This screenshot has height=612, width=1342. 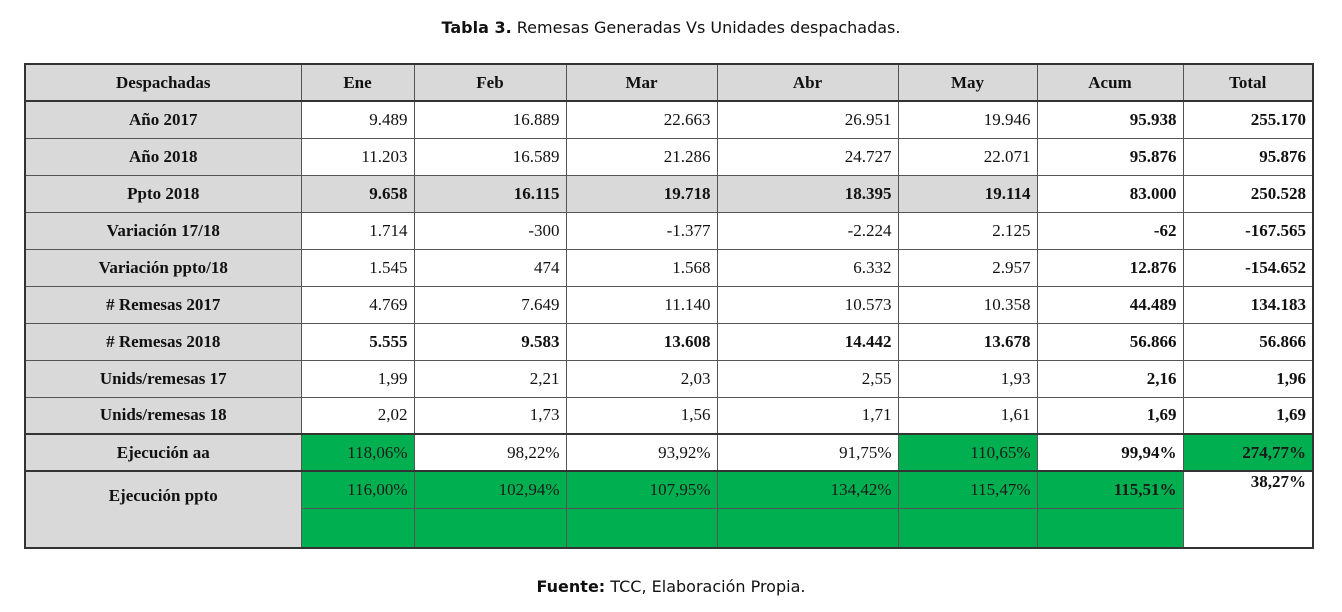 I want to click on row-label: Variación 17/18, so click(x=163, y=230).